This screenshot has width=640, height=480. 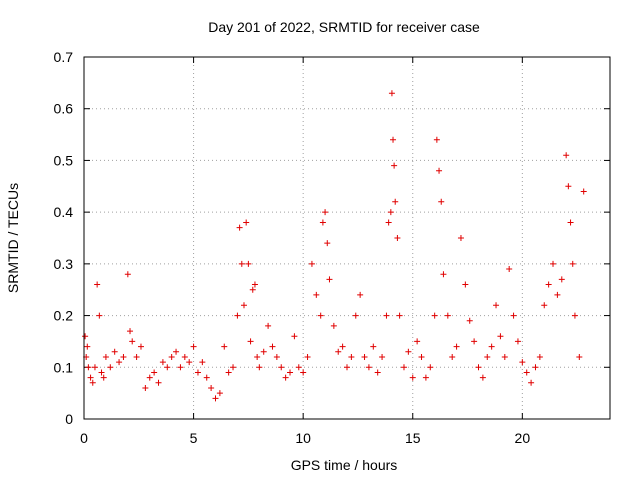 I want to click on x-tick-label: 5, so click(x=194, y=438).